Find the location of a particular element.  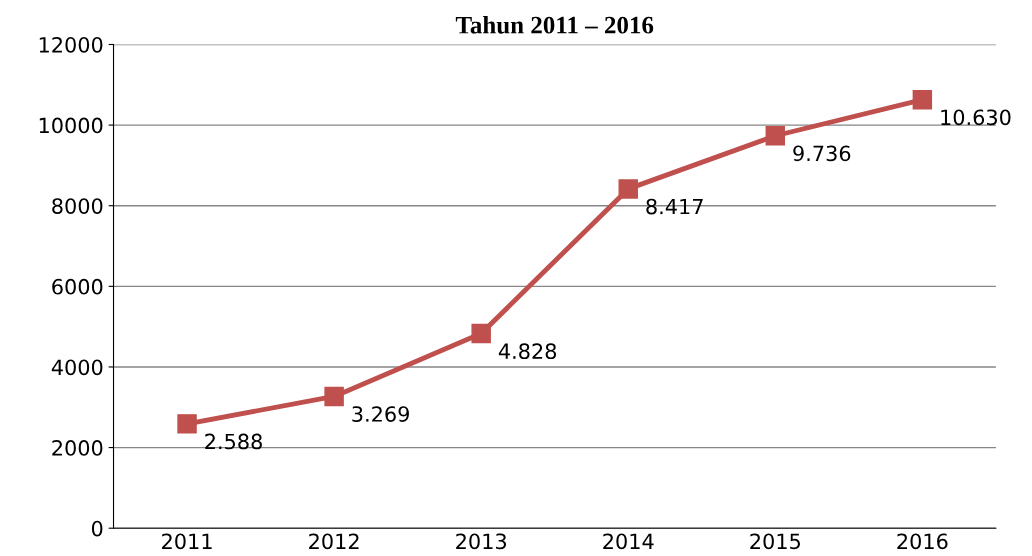

y-tick-label: 10000 is located at coordinates (71, 125).